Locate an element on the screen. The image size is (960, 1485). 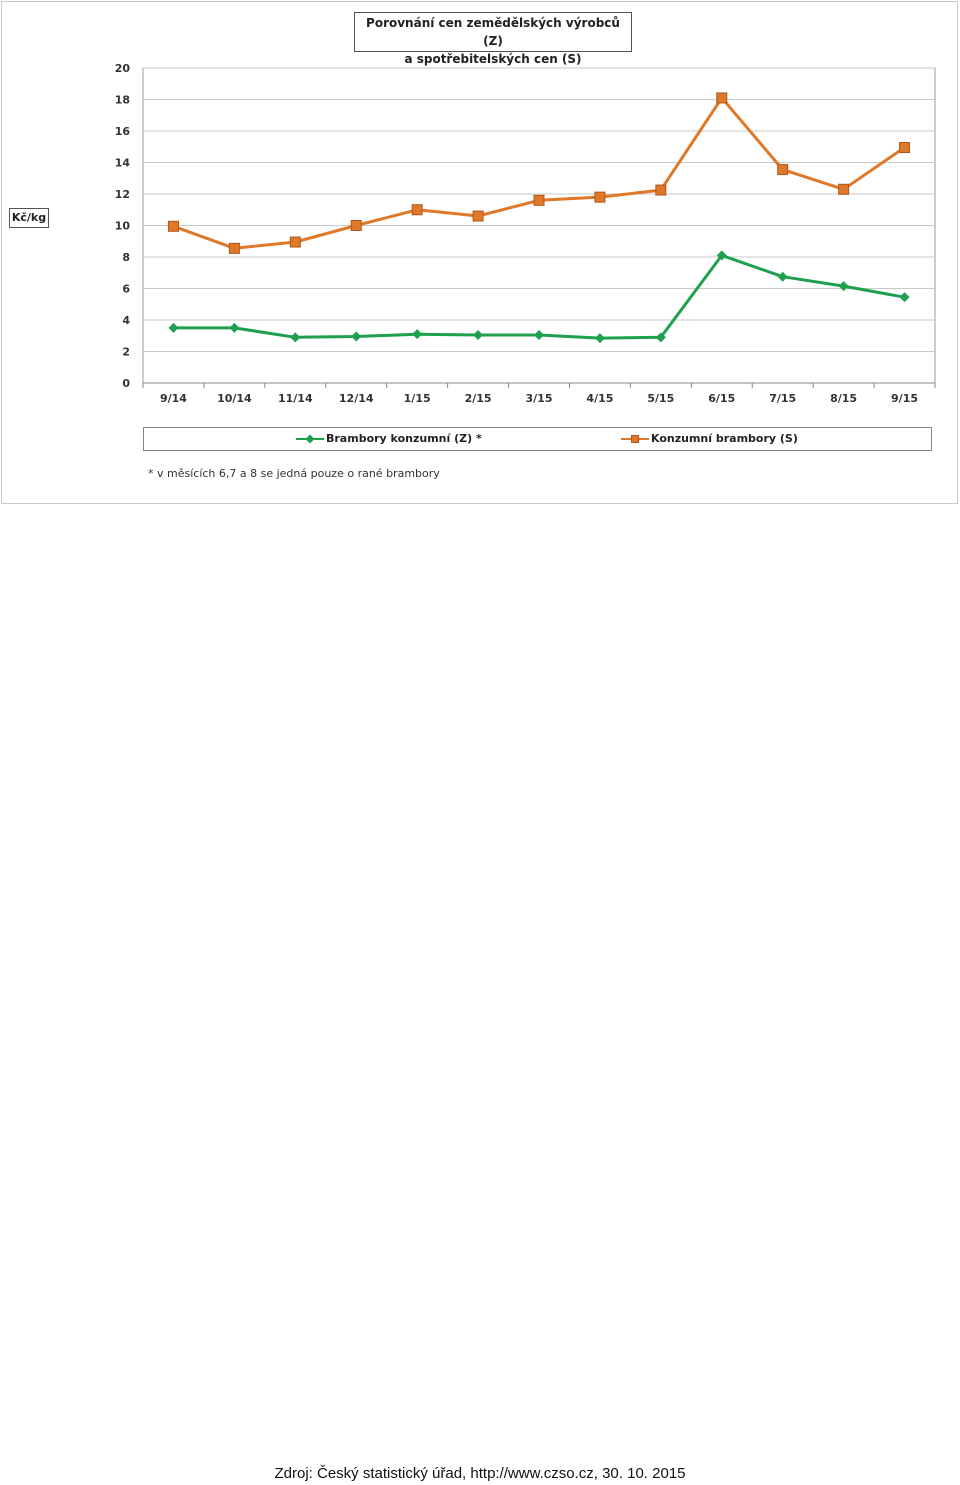
y-tick-label: 0 is located at coordinates (126, 383).